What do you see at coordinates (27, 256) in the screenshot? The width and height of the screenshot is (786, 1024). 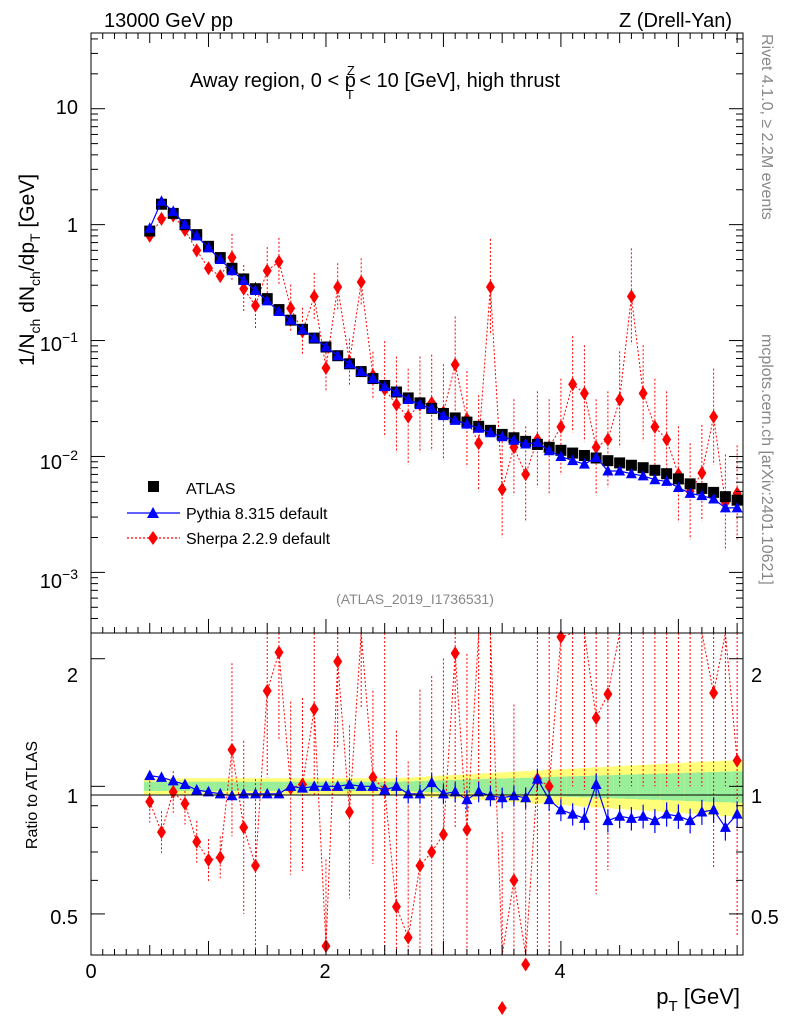 I see `ylab-dp: /dp` at bounding box center [27, 256].